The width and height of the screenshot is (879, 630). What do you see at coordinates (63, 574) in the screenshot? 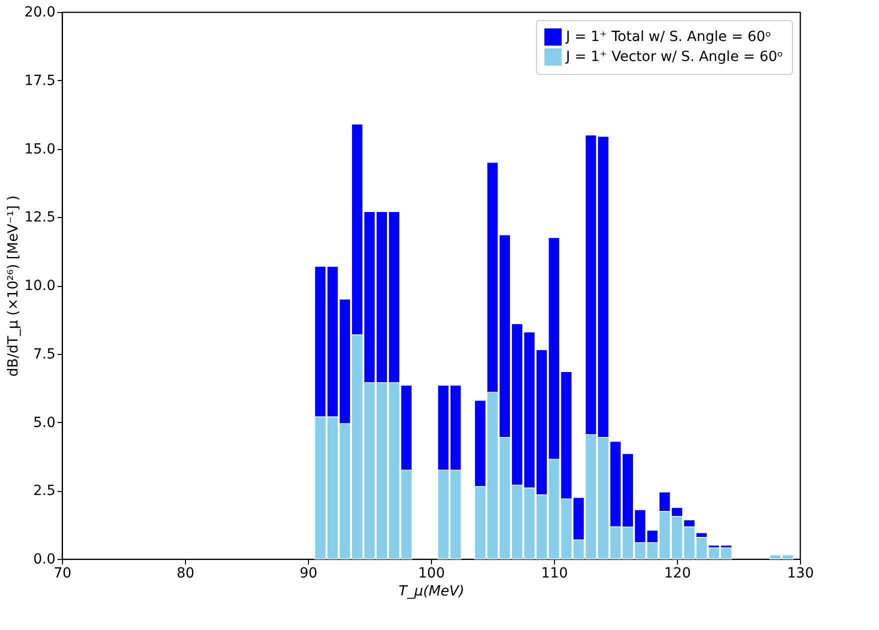
I see `x-tick-label: 70` at bounding box center [63, 574].